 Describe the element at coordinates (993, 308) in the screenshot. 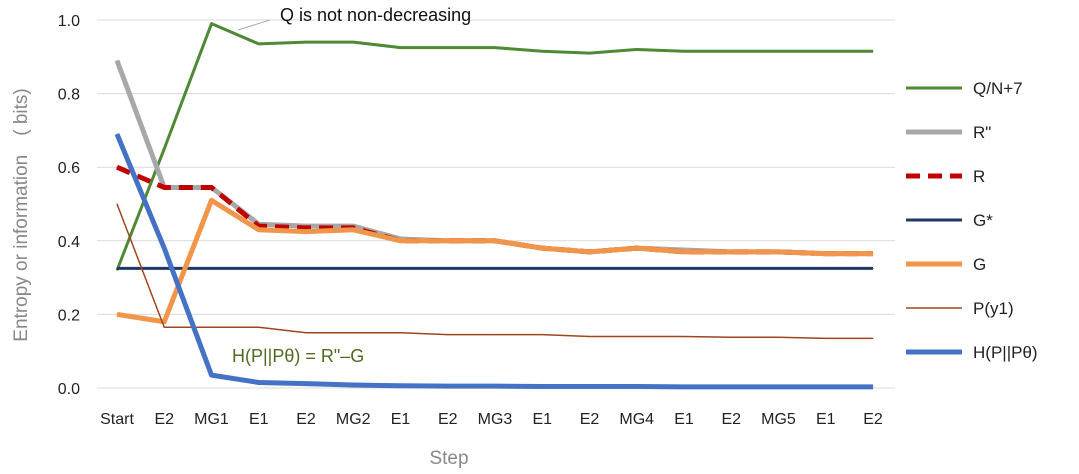

I see `legend-label-p-y1: P(y1)` at that location.